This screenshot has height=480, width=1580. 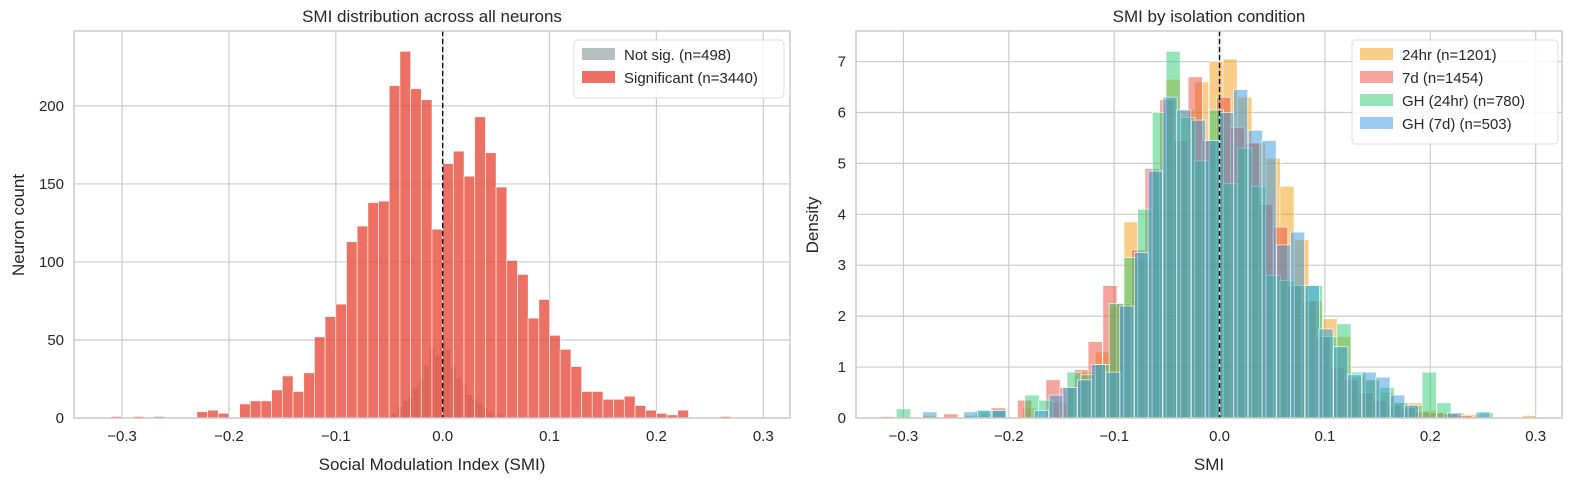 I want to click on y-tick-label: 7, so click(x=842, y=62).